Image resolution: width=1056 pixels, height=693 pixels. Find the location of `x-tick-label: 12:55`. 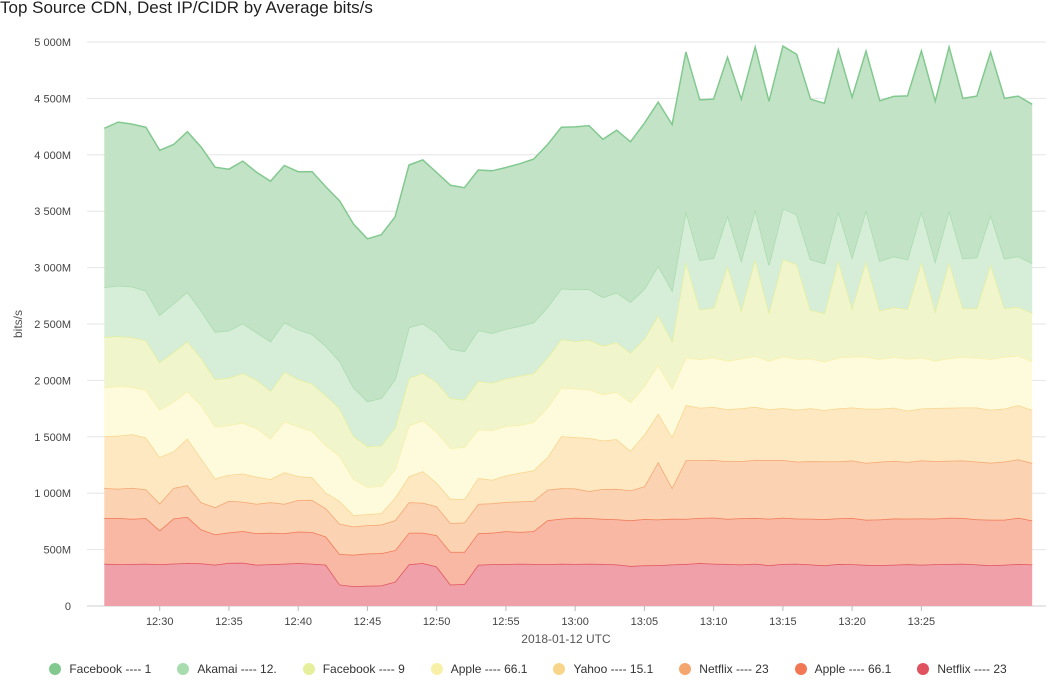

x-tick-label: 12:55 is located at coordinates (506, 622).